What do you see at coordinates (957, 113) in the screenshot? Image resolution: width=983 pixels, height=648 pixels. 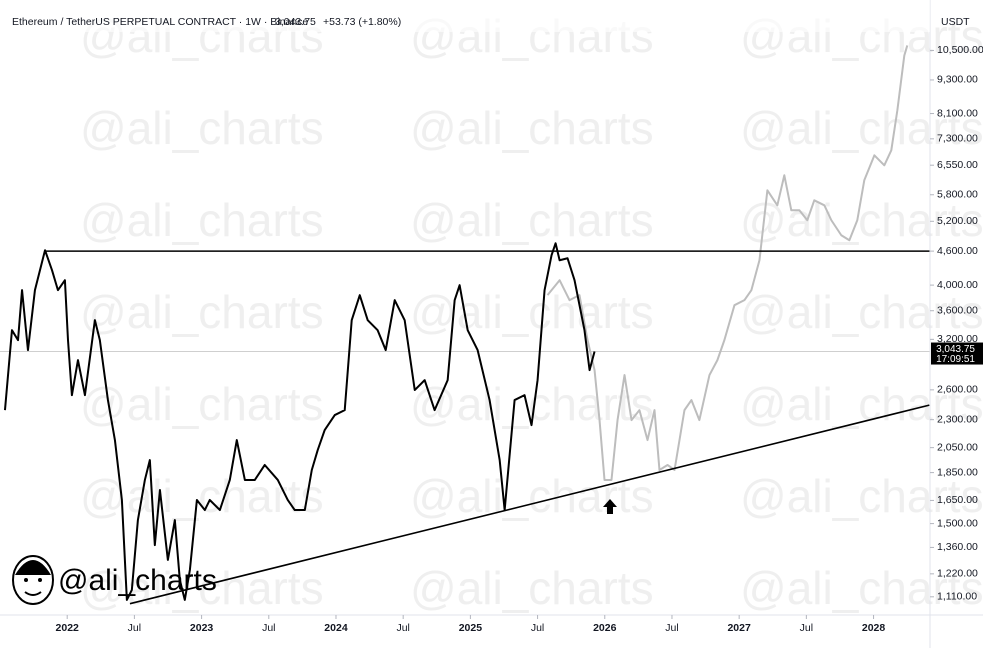 I see `y-tick-label: 8,100.00` at bounding box center [957, 113].